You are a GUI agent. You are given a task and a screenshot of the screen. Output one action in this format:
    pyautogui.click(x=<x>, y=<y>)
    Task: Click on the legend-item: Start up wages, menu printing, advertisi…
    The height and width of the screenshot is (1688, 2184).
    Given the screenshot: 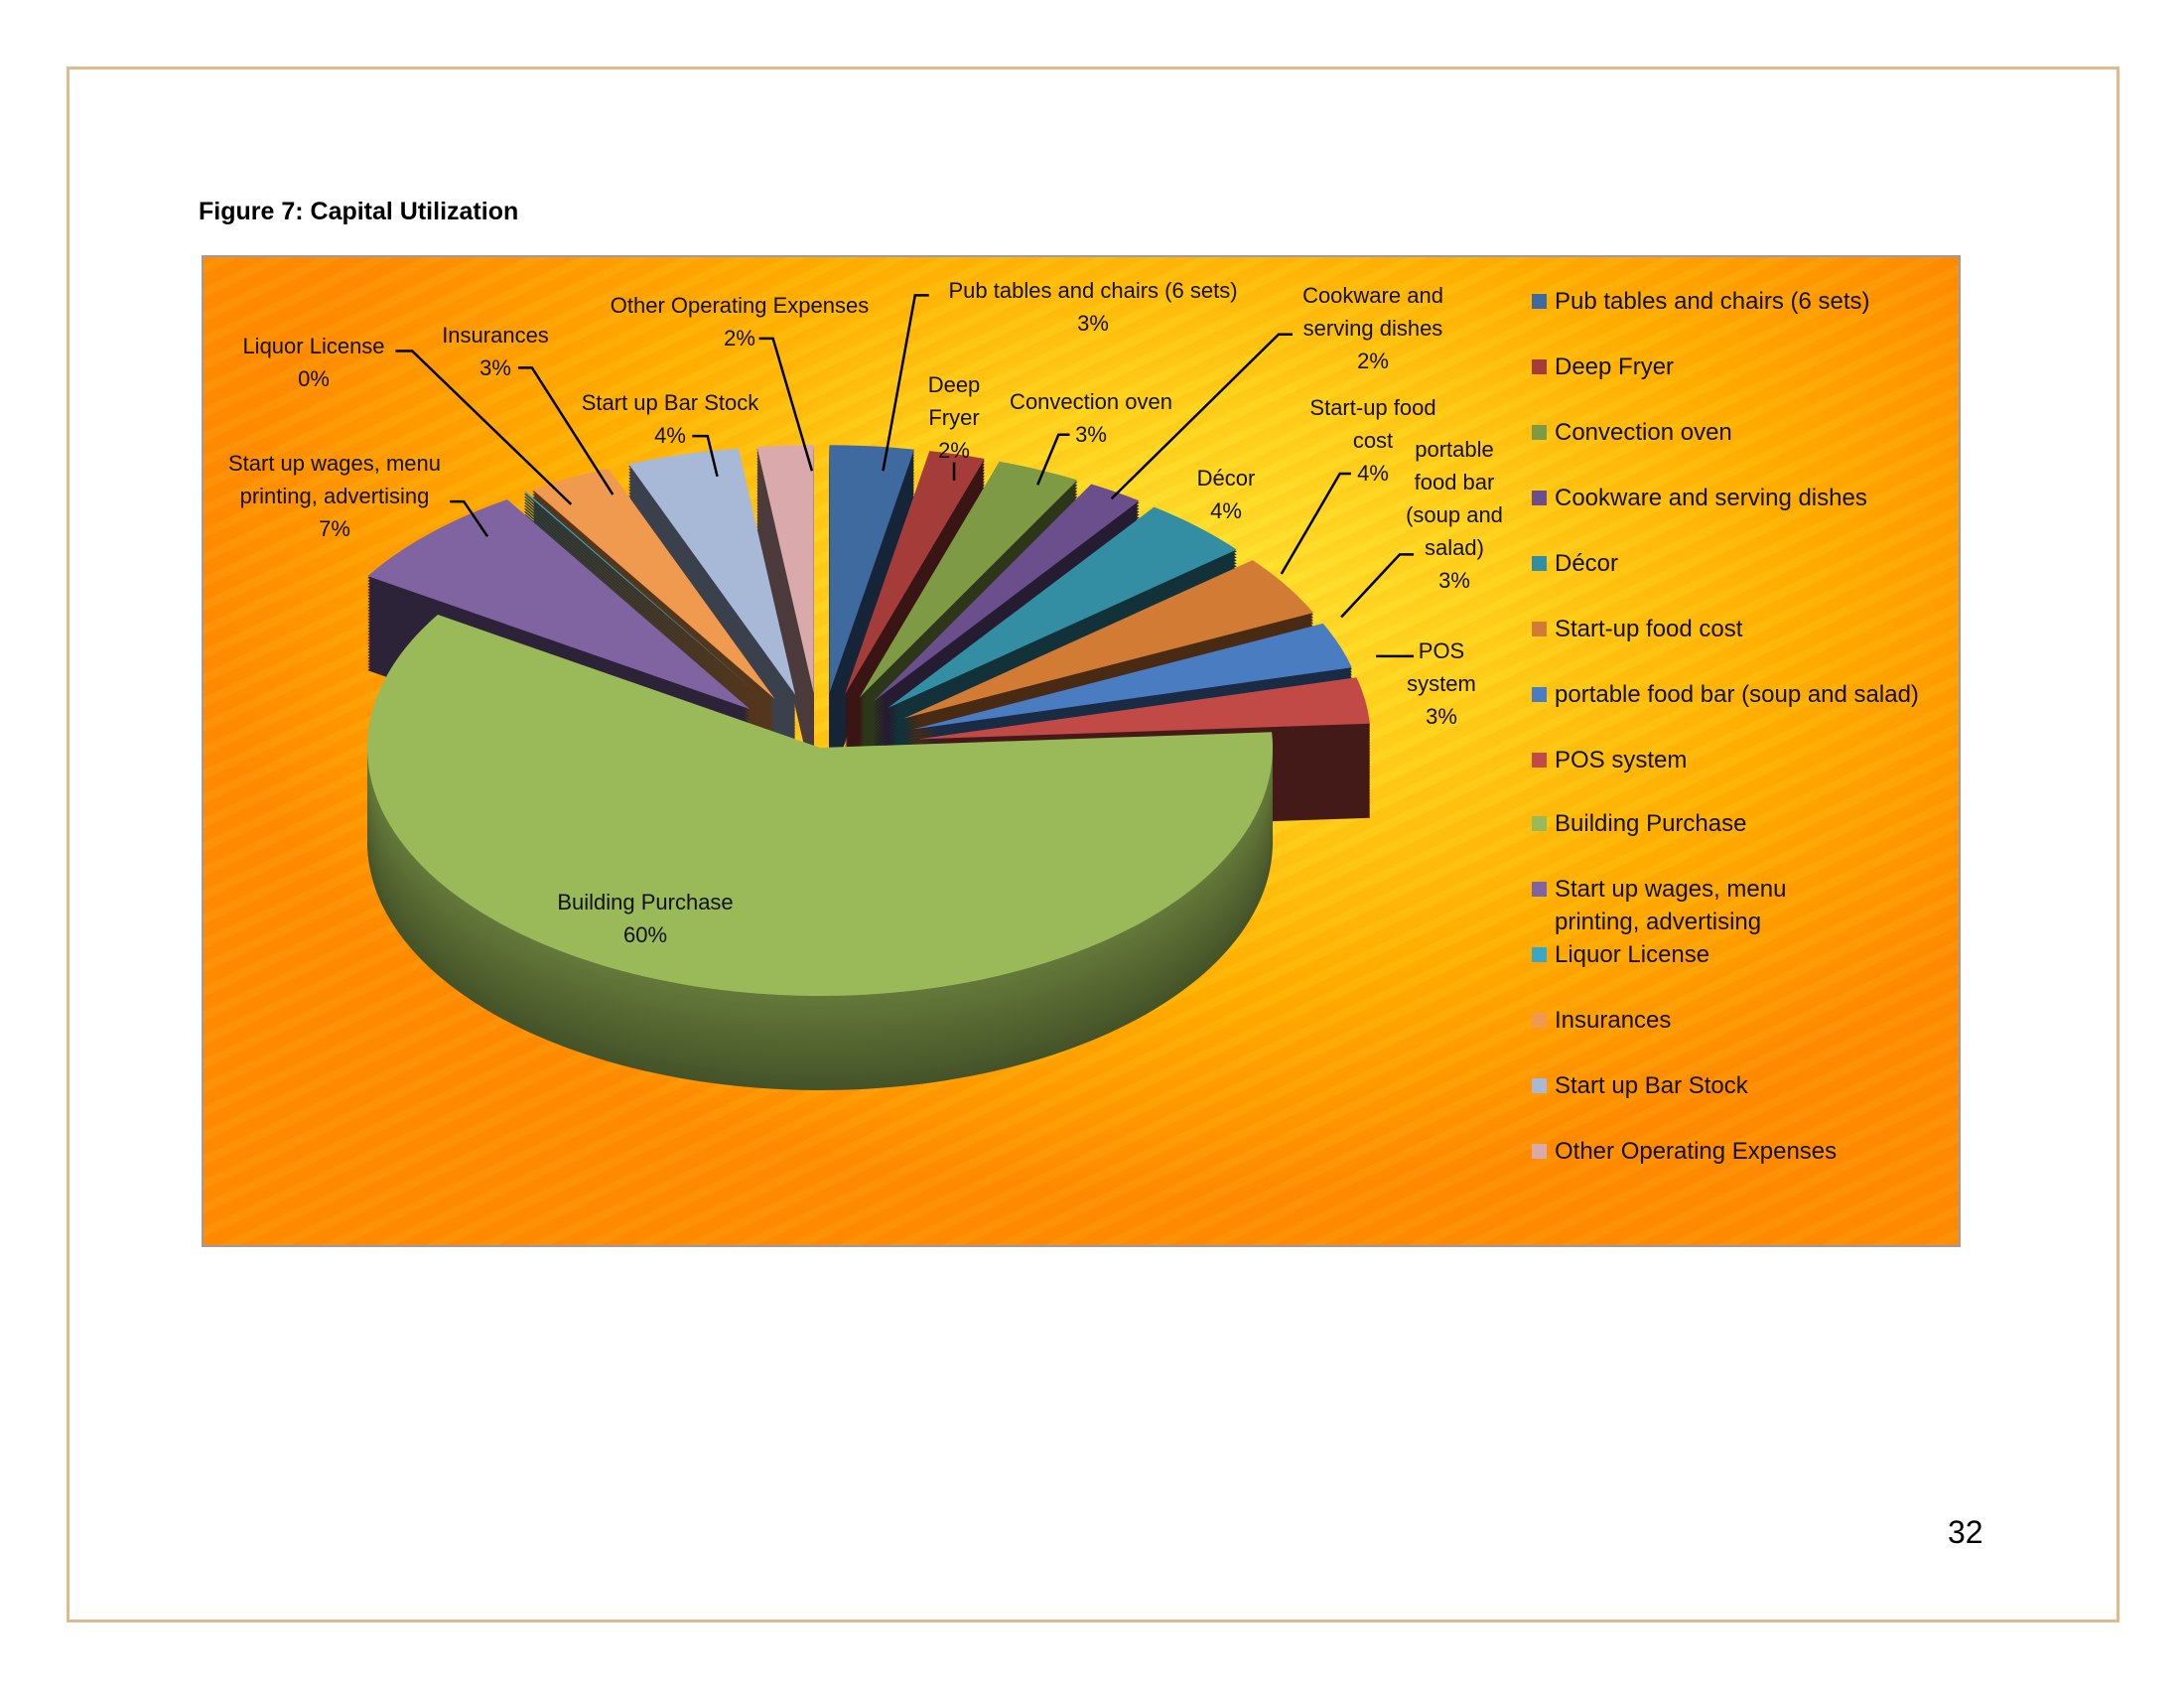 What is the action you would take?
    pyautogui.click(x=1672, y=905)
    